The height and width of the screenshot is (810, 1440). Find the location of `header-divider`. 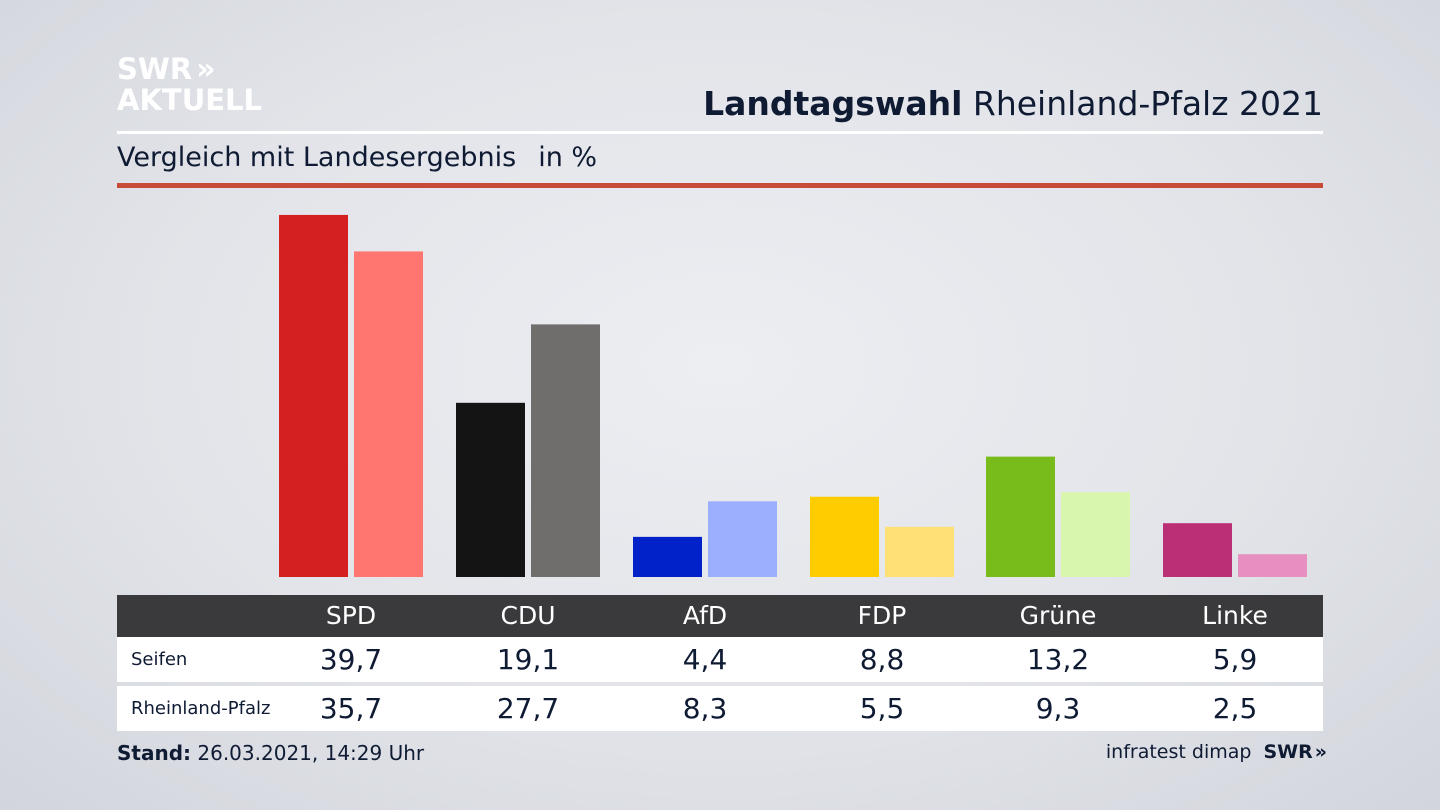

header-divider is located at coordinates (720, 132).